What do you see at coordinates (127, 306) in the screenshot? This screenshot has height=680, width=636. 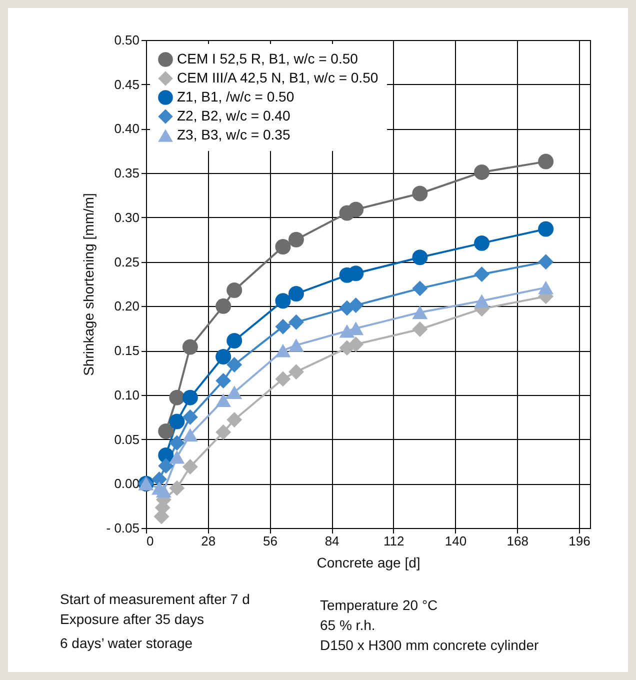 I see `y-tick-label: 0.20` at bounding box center [127, 306].